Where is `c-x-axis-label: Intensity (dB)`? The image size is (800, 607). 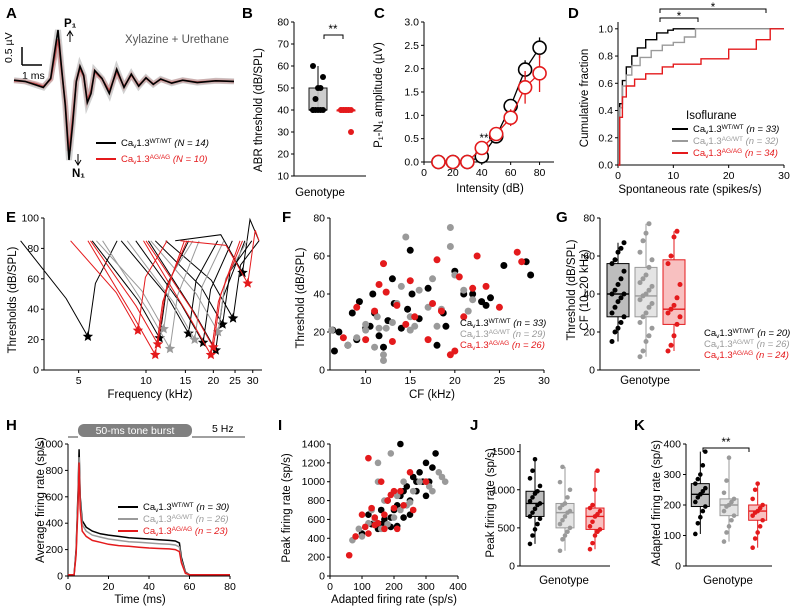
c-x-axis-label: Intensity (dB) is located at coordinates (490, 189).